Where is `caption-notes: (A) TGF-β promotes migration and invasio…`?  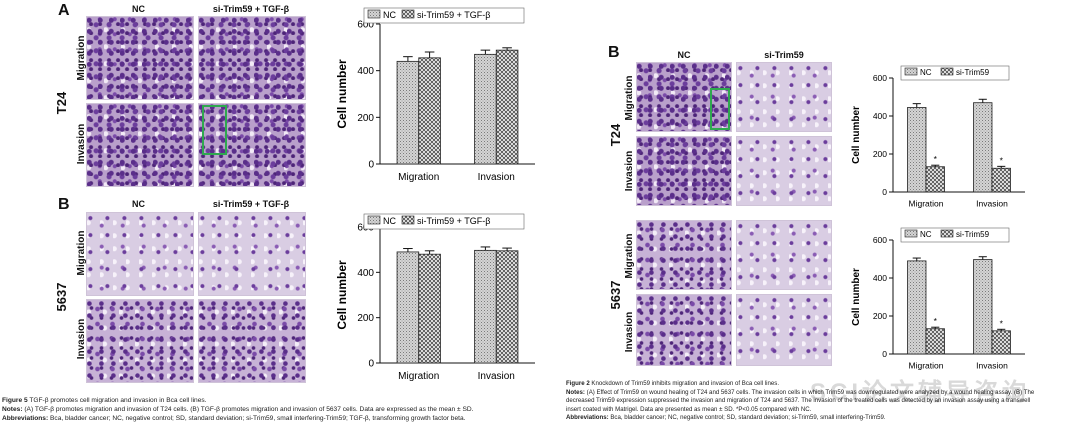
caption-notes: (A) TGF-β promotes migration and invasio… is located at coordinates (248, 409).